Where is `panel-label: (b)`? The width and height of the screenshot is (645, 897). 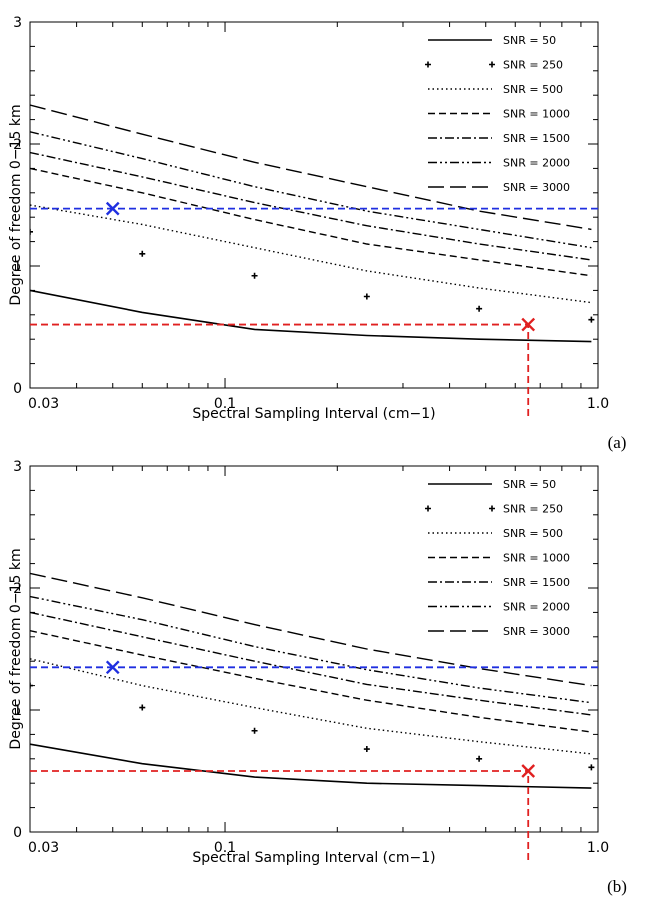
panel-label: (b) is located at coordinates (617, 886).